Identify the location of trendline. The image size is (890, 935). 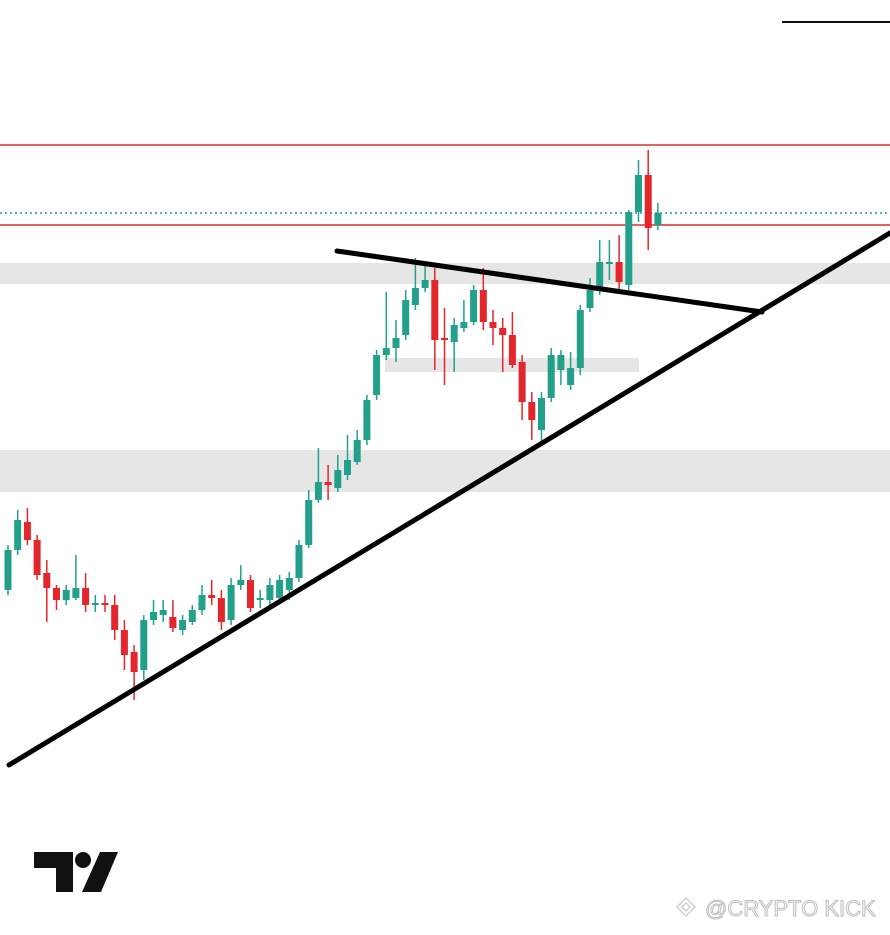
(549, 281).